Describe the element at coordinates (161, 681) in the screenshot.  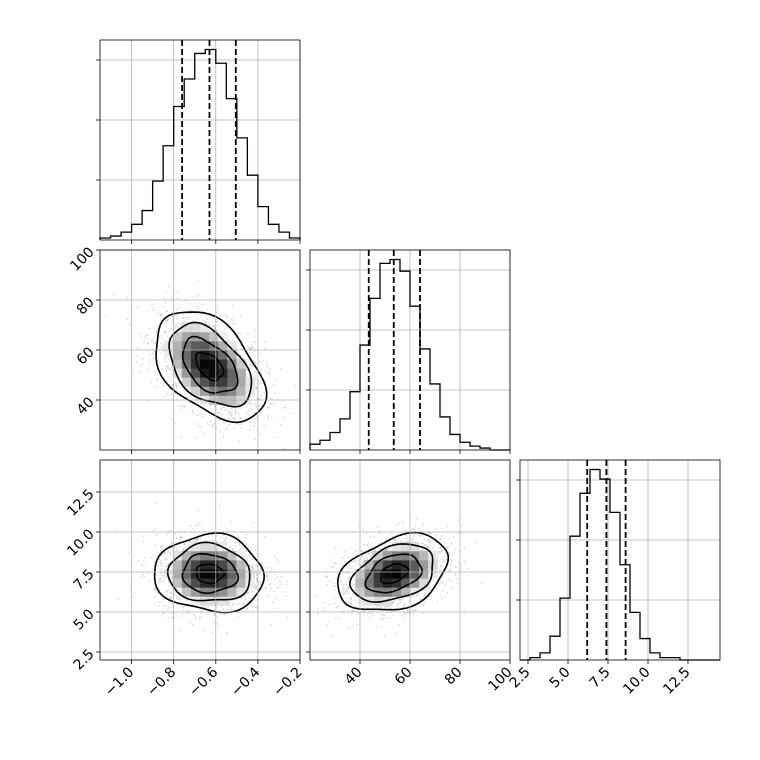
I see `x-tick-label: −0.8` at that location.